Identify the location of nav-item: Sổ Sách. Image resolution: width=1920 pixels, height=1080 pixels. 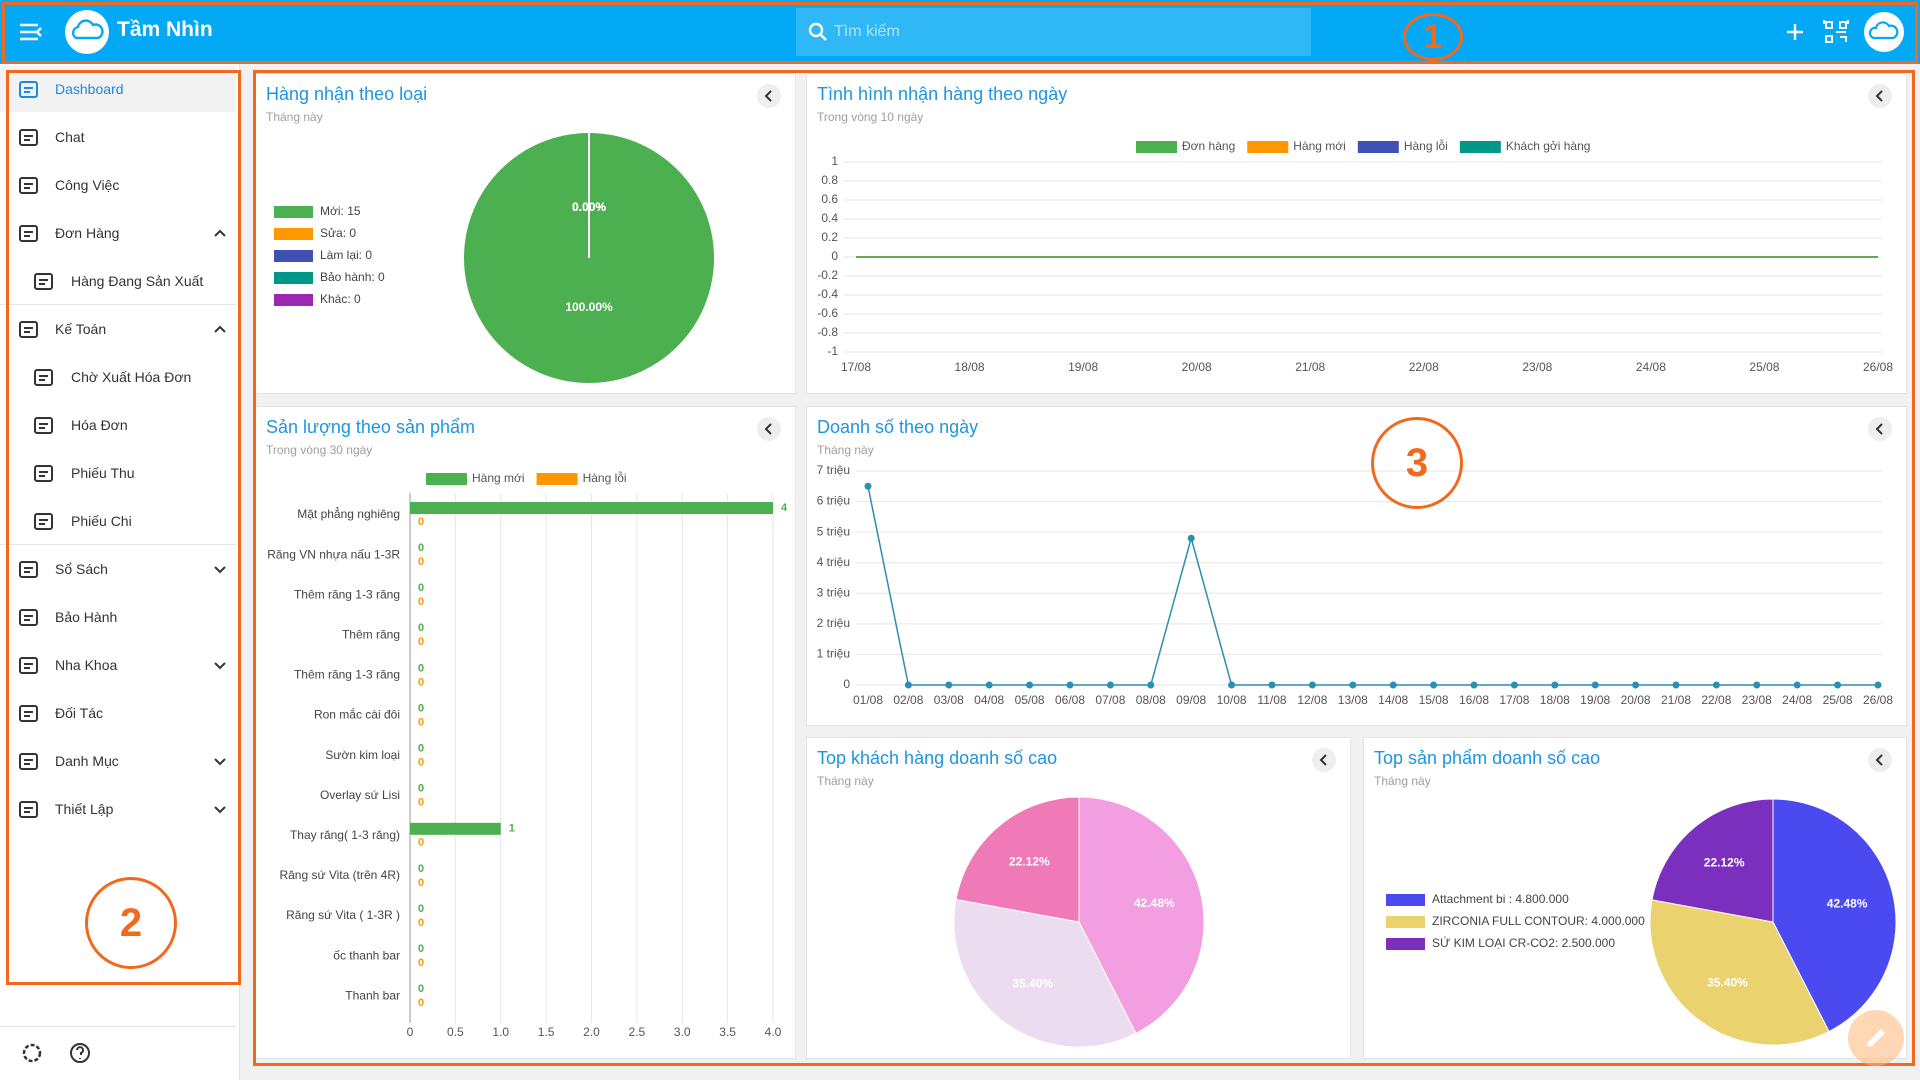
(118, 569).